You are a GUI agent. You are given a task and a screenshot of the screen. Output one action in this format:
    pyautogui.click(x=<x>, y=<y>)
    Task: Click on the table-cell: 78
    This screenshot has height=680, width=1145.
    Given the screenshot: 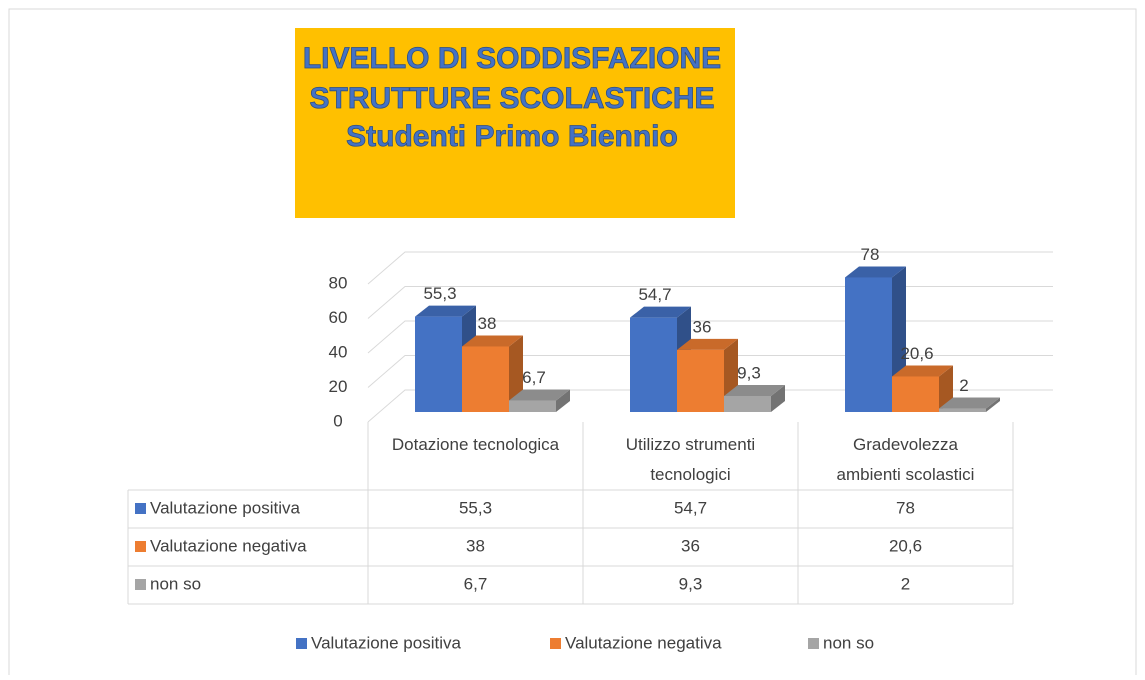 What is the action you would take?
    pyautogui.click(x=905, y=507)
    